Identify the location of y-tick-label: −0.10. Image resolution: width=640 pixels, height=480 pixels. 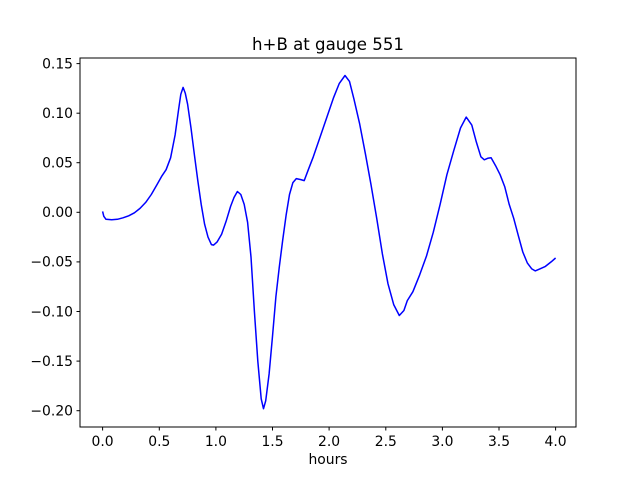
(51, 312).